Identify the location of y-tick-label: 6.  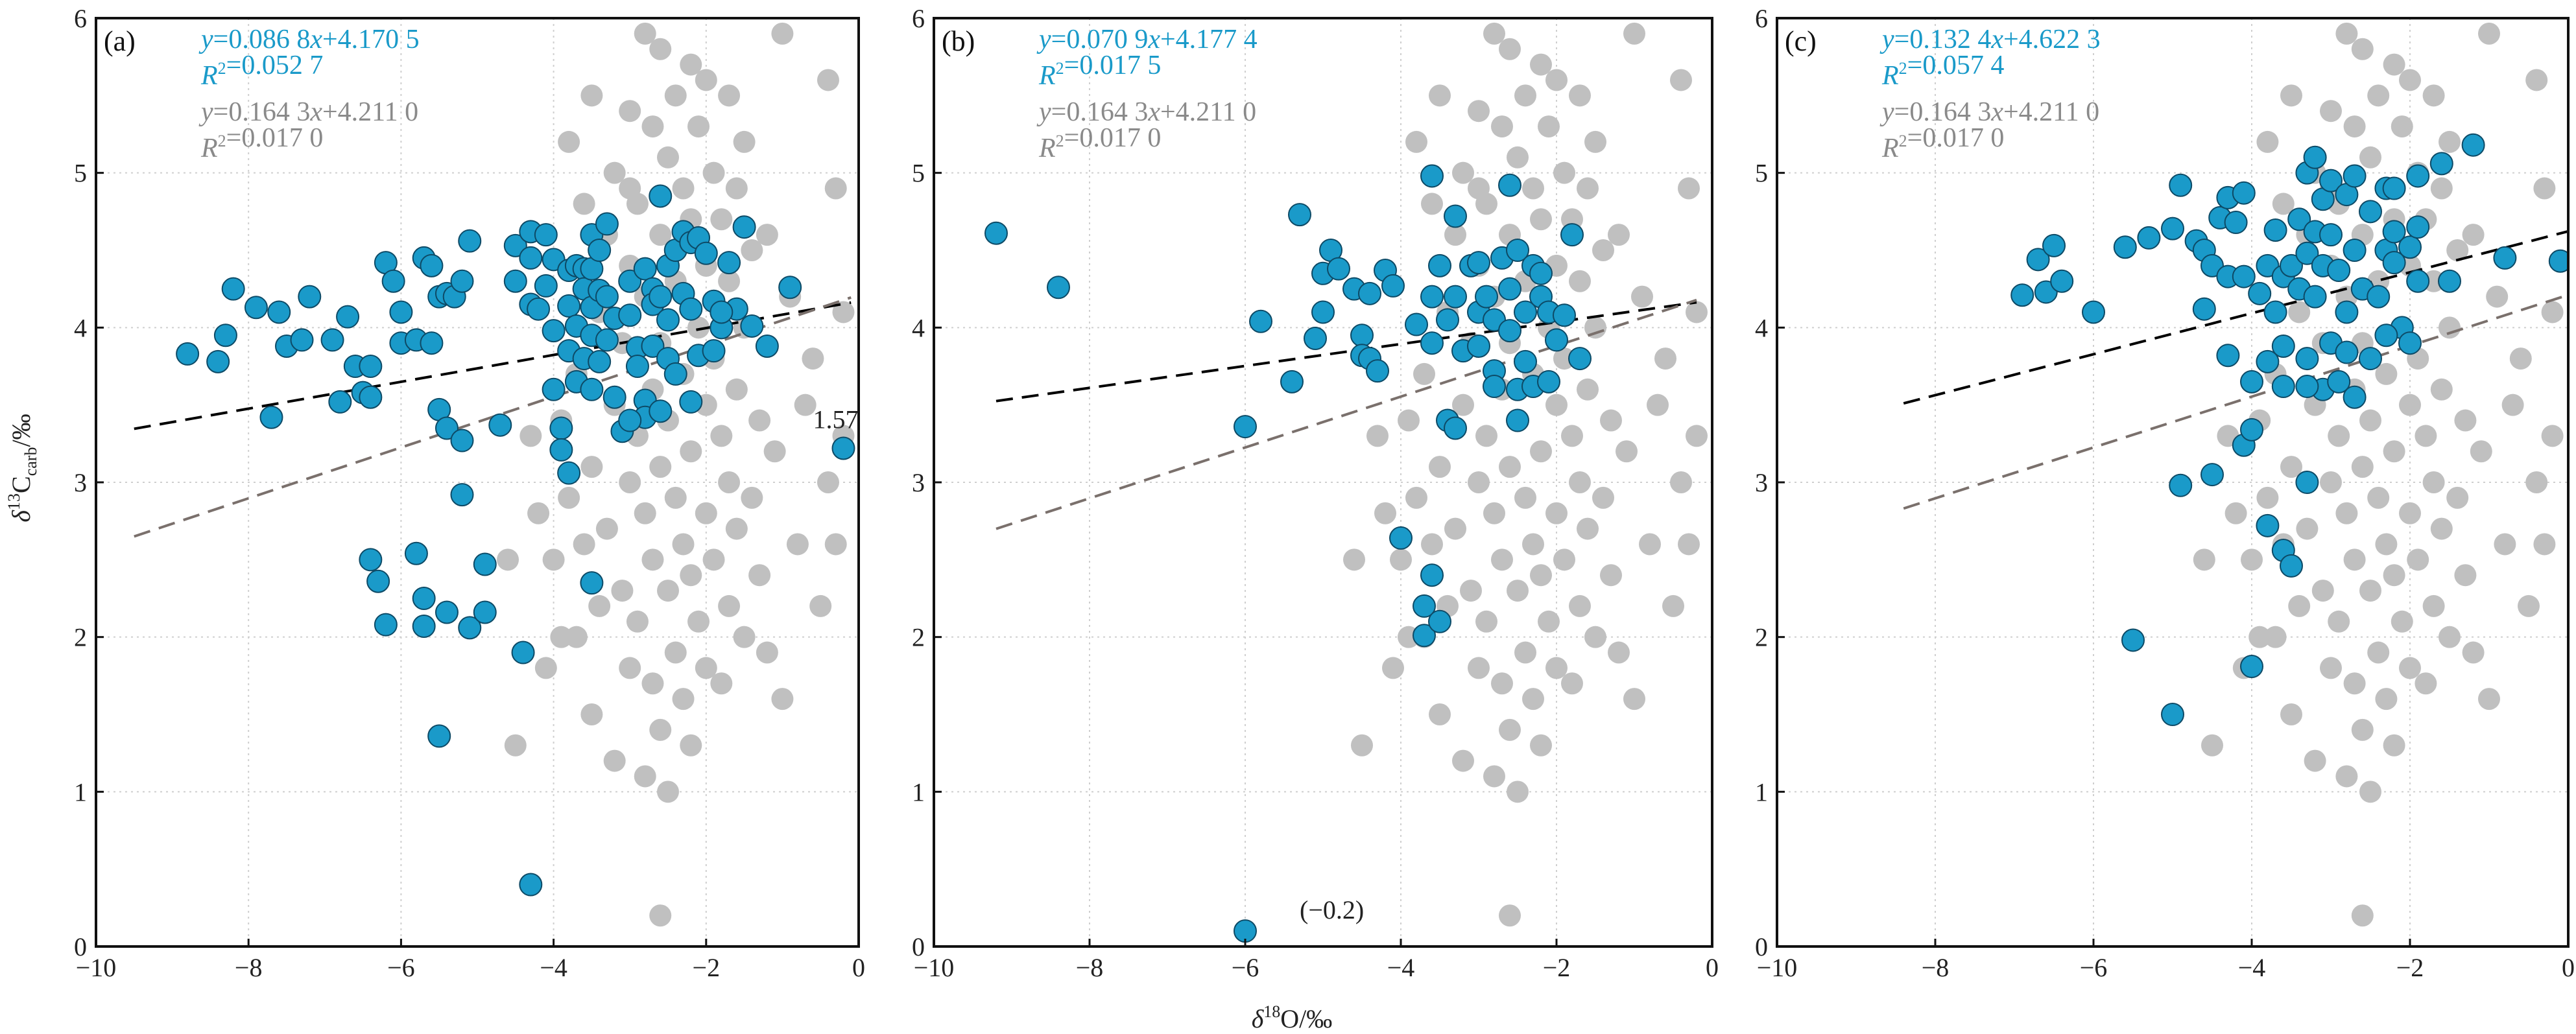
(80, 18).